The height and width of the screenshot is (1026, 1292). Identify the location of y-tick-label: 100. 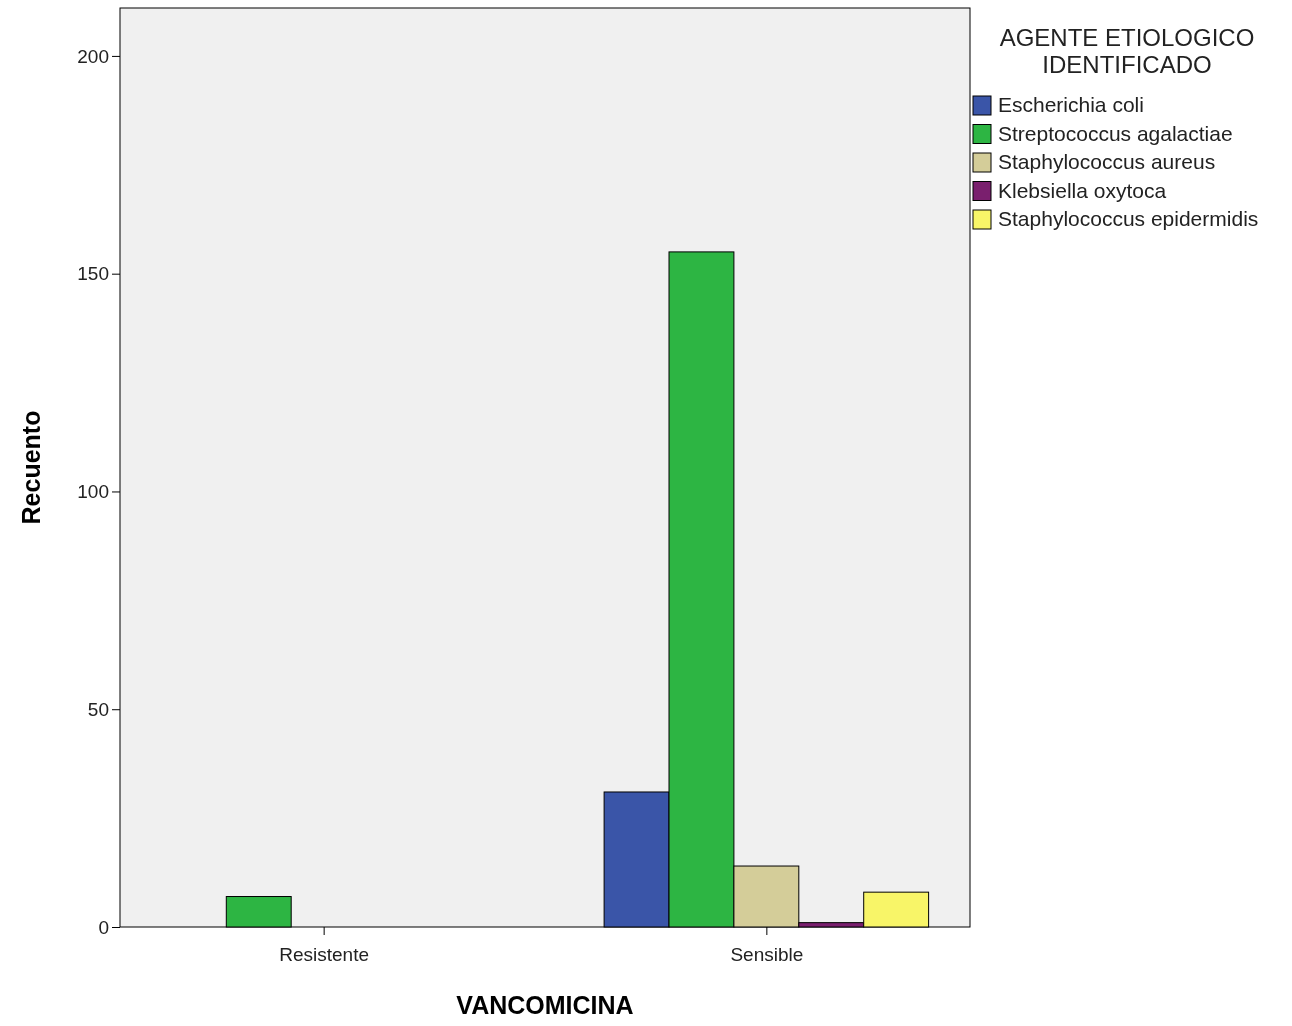
(93, 492).